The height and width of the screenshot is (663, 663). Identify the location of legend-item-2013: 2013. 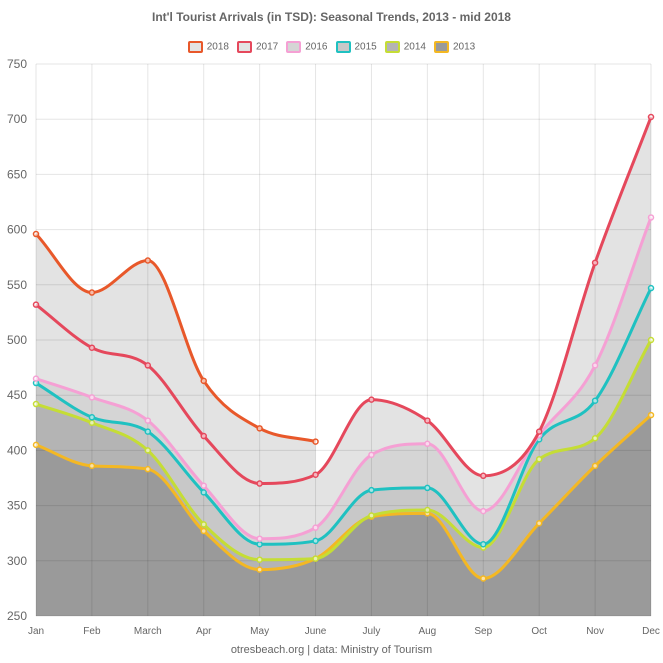
(454, 47).